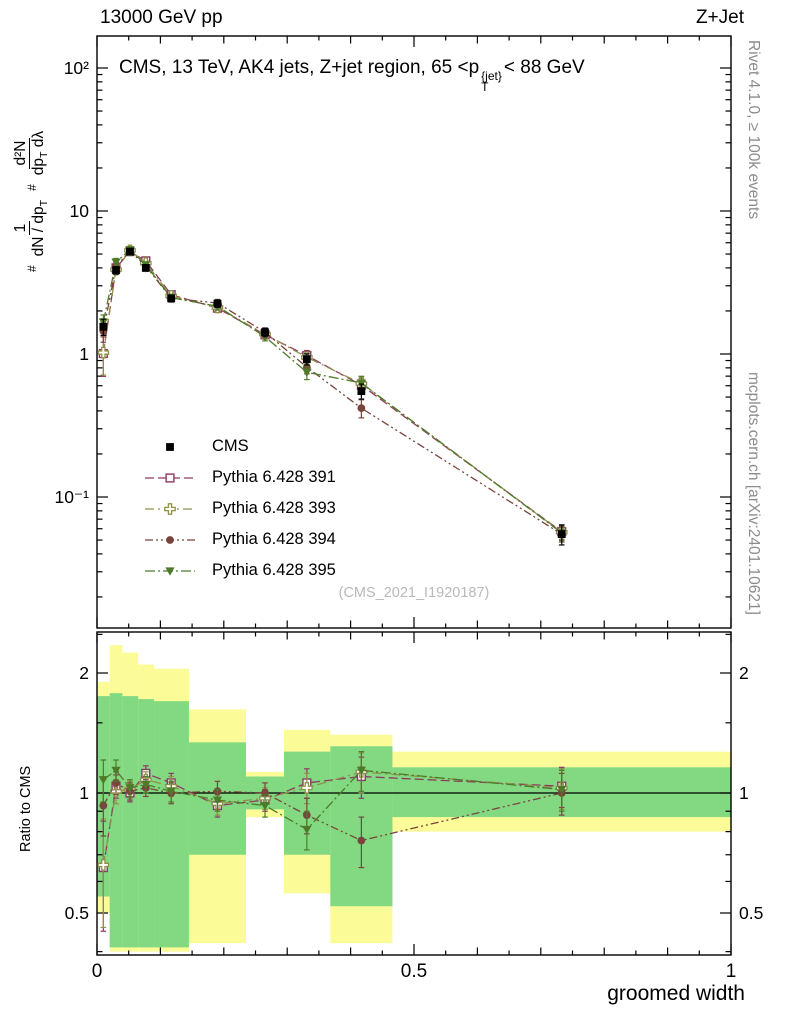 This screenshot has width=786, height=1024. What do you see at coordinates (31, 153) in the screenshot?
I see `fraction-d2N: d²N dpT dλ` at bounding box center [31, 153].